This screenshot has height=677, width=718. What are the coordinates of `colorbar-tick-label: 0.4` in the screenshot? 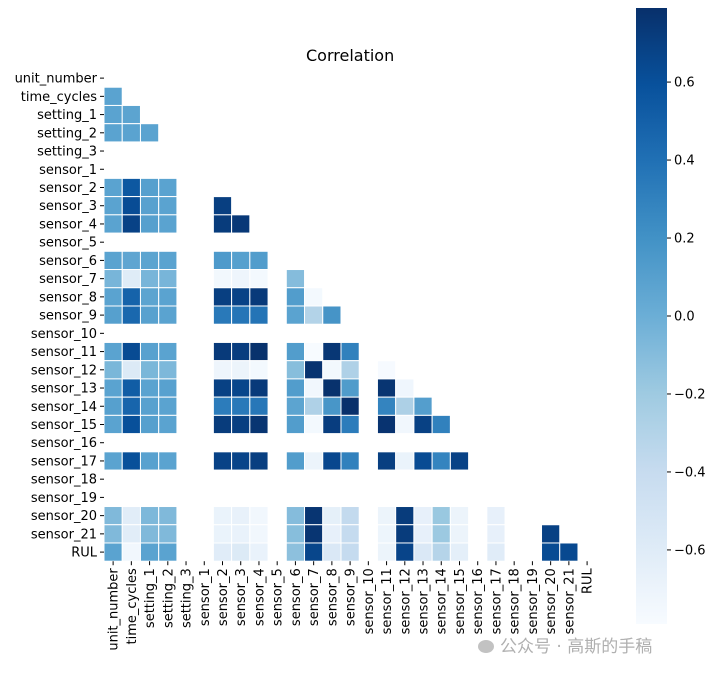 It's located at (684, 161).